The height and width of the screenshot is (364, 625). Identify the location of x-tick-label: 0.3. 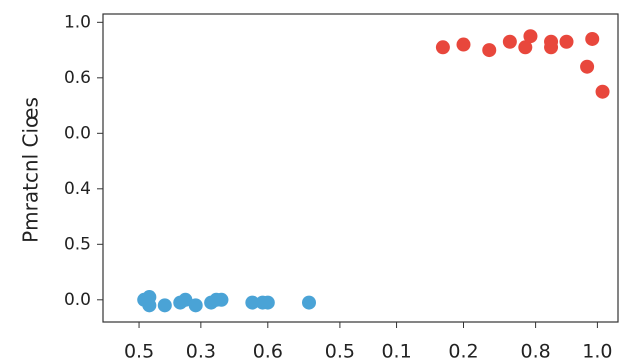
(201, 352).